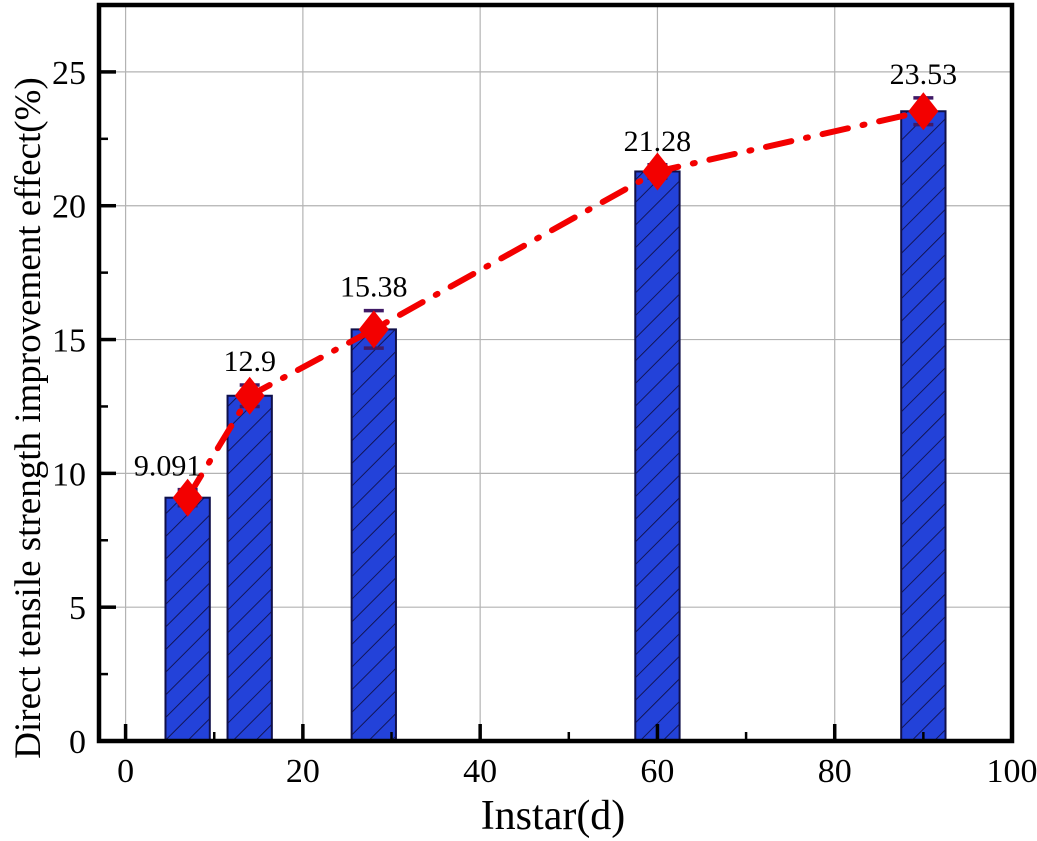 The width and height of the screenshot is (1037, 841). I want to click on x-tick-label: 0, so click(125, 771).